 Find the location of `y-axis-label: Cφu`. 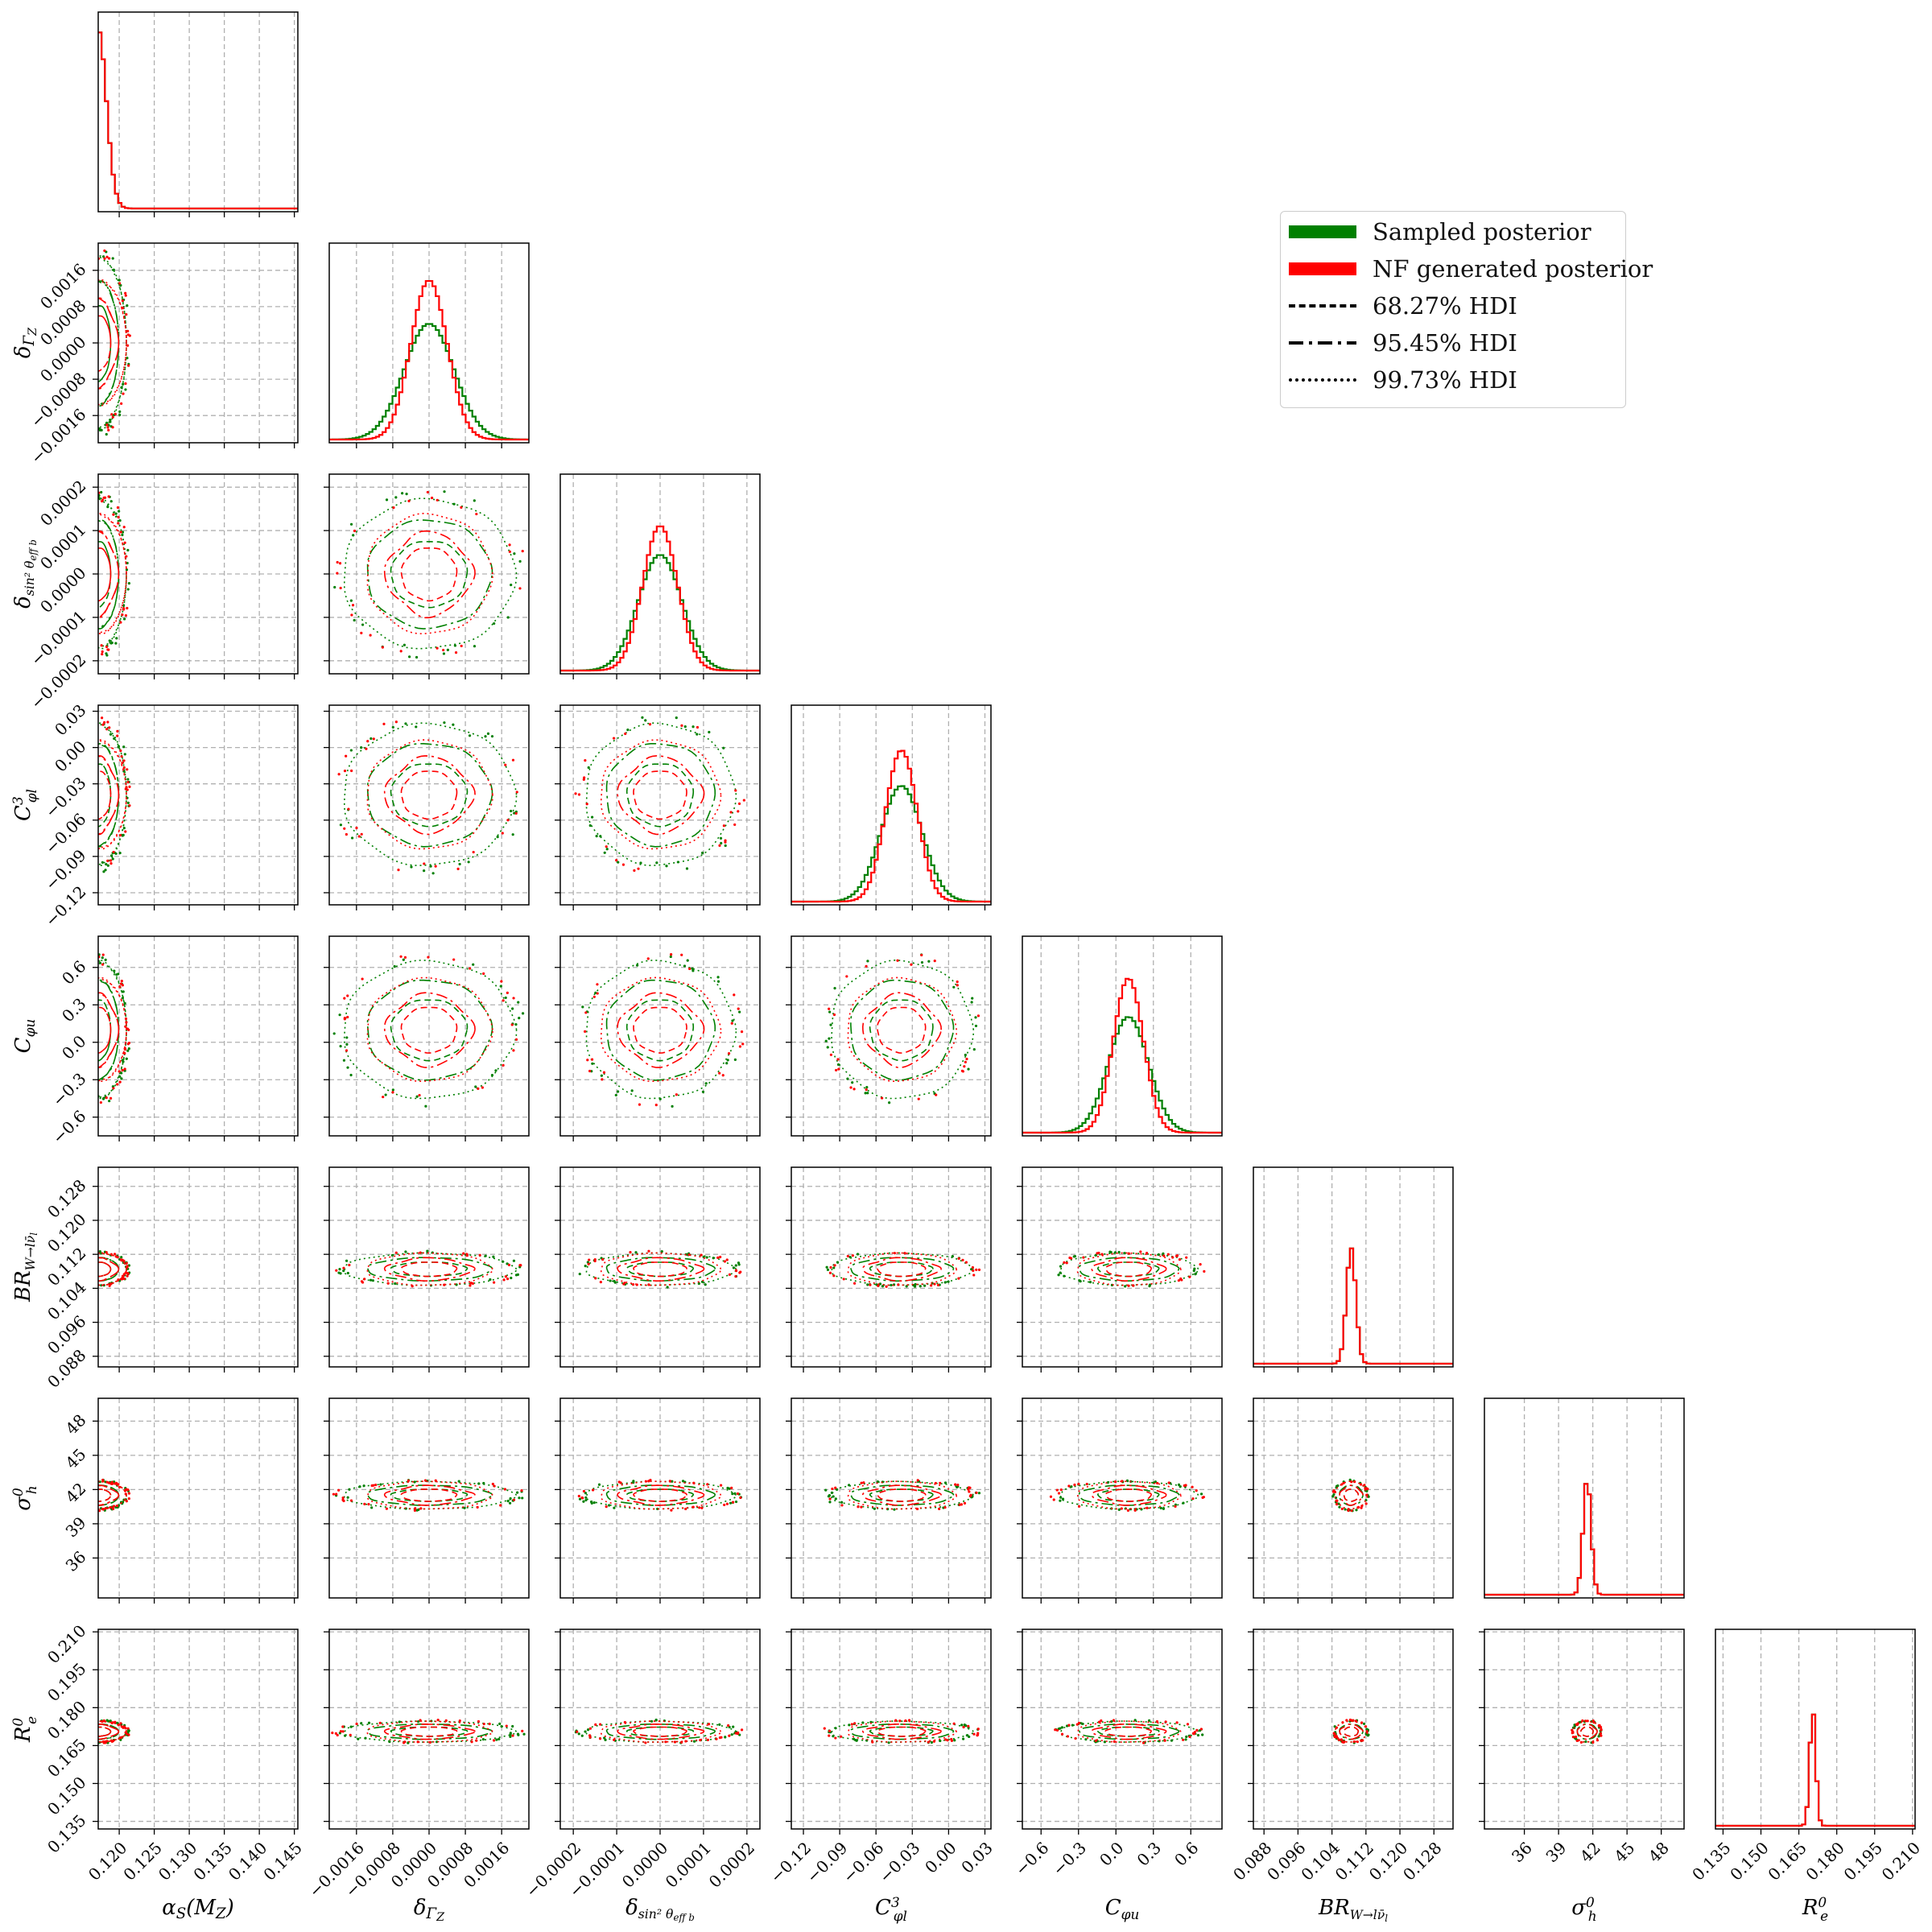

y-axis-label: Cφu is located at coordinates (24, 1036).